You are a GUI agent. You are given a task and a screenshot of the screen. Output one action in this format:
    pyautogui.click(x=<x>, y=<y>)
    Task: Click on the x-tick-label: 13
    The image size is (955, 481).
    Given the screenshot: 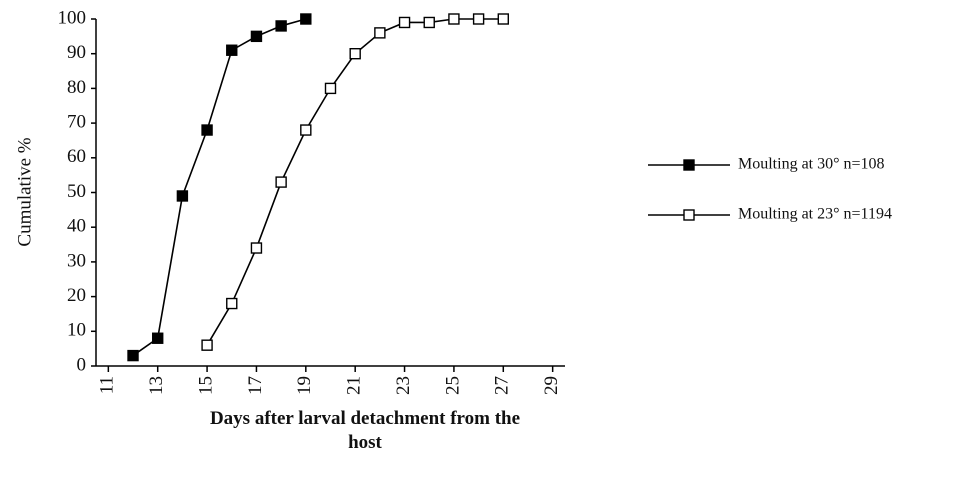 What is the action you would take?
    pyautogui.click(x=156, y=385)
    